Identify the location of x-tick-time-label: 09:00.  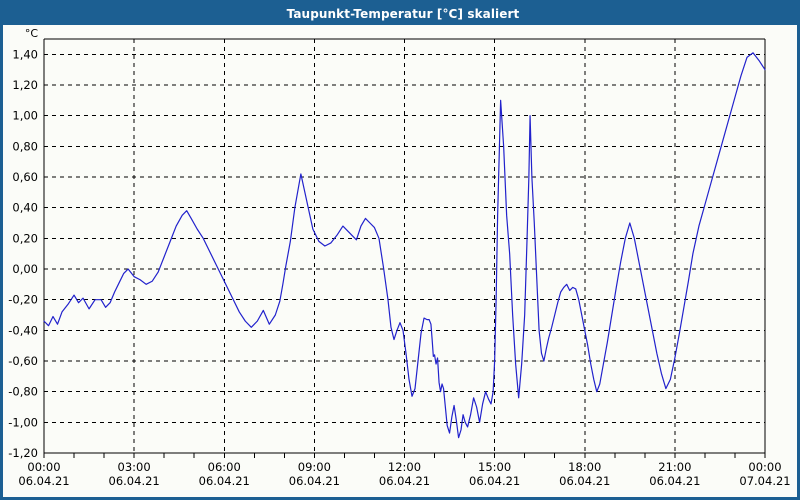
(314, 467).